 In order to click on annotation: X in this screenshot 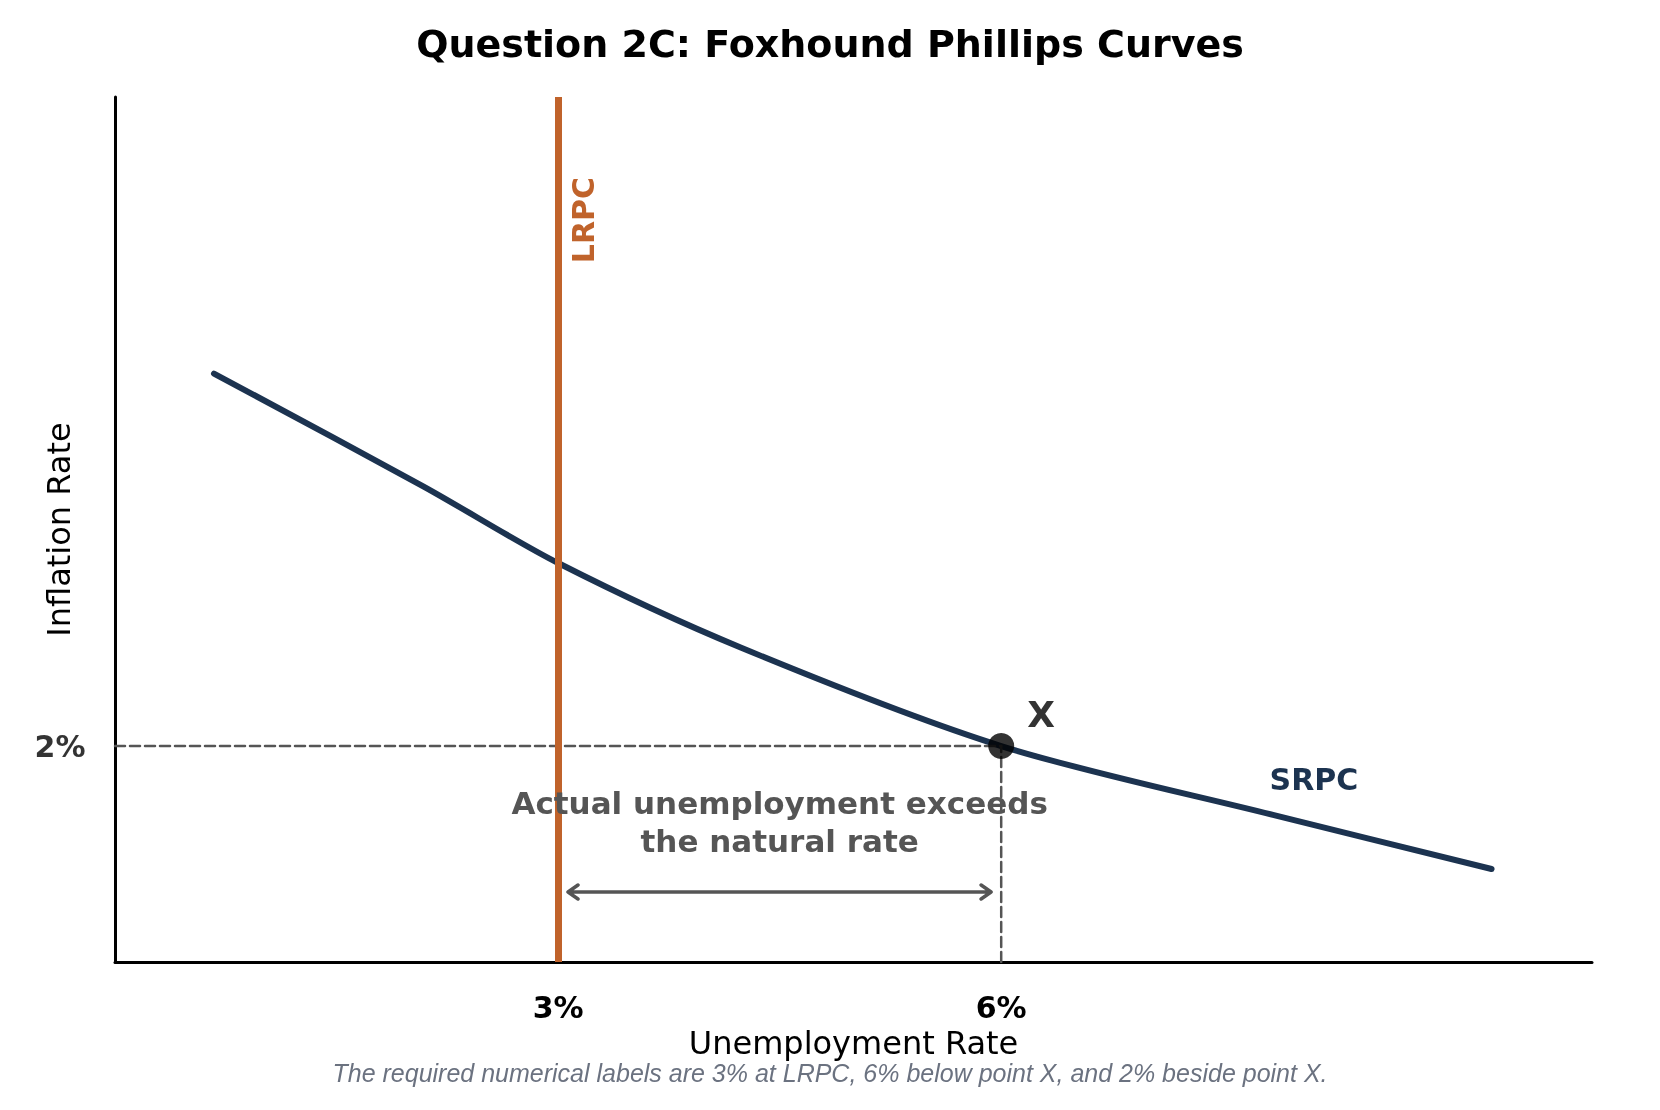, I will do `click(1041, 714)`.